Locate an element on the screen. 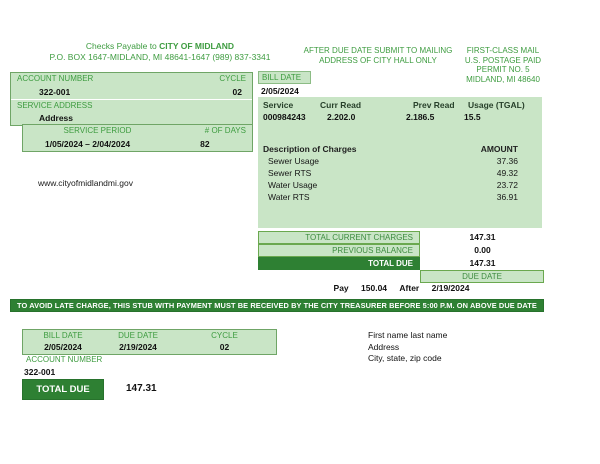 Image resolution: width=600 pixels, height=464 pixels. checks-payable-prefix: Checks Payable to is located at coordinates (122, 46).